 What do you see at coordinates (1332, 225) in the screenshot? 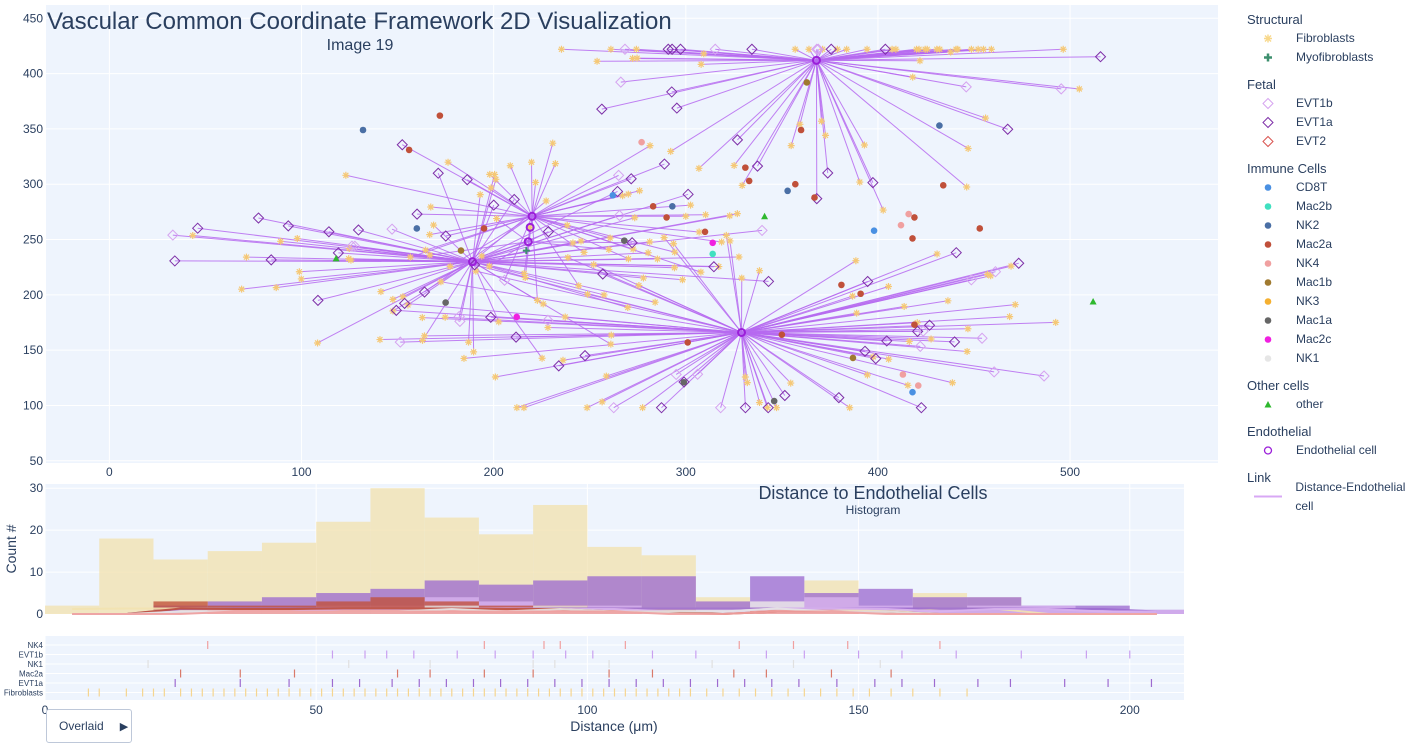
I see `legend-item: NK2` at bounding box center [1332, 225].